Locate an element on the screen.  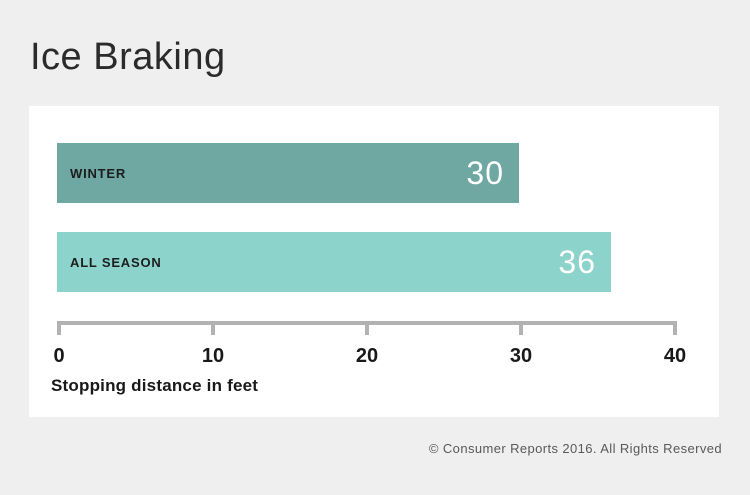
x-axis-tick-label: 10 is located at coordinates (213, 356).